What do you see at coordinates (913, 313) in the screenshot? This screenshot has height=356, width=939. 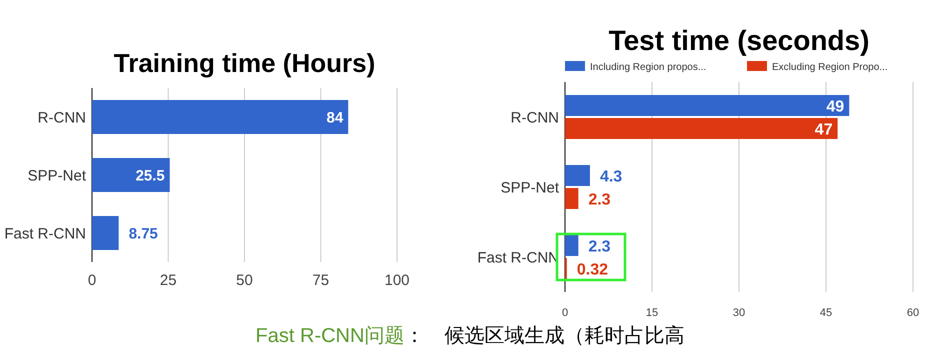 I see `x-tick-label: 60` at bounding box center [913, 313].